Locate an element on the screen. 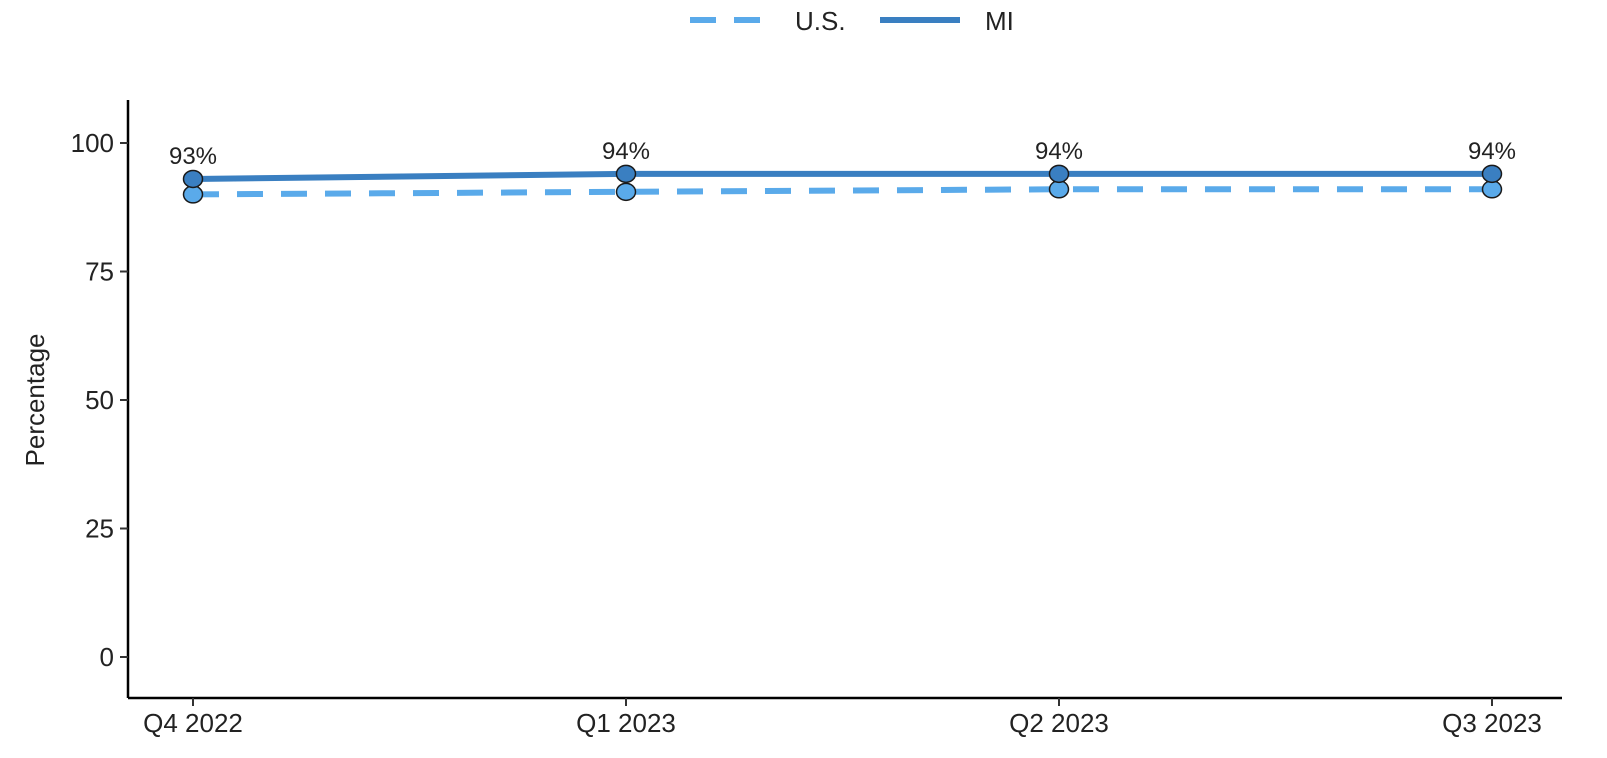 The height and width of the screenshot is (758, 1607). series-line-mi is located at coordinates (842, 176).